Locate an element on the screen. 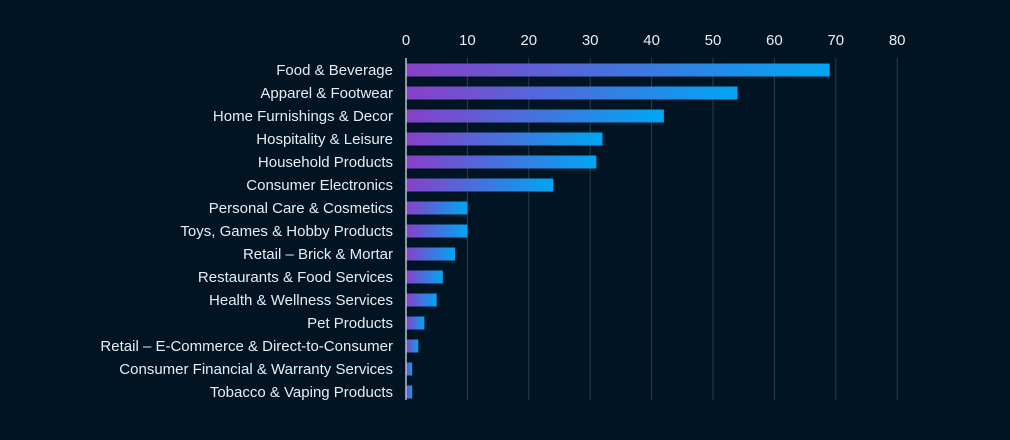  x-tick-label: 40 is located at coordinates (651, 40).